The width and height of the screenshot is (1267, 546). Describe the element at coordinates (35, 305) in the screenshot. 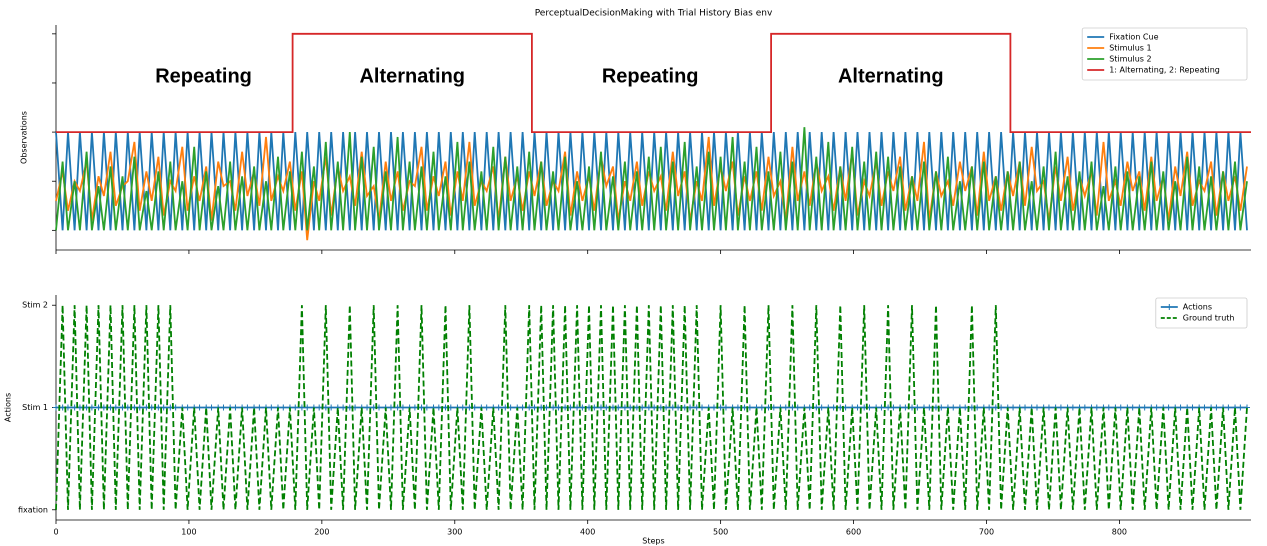

I see `y-tick-label: Stim 2` at that location.